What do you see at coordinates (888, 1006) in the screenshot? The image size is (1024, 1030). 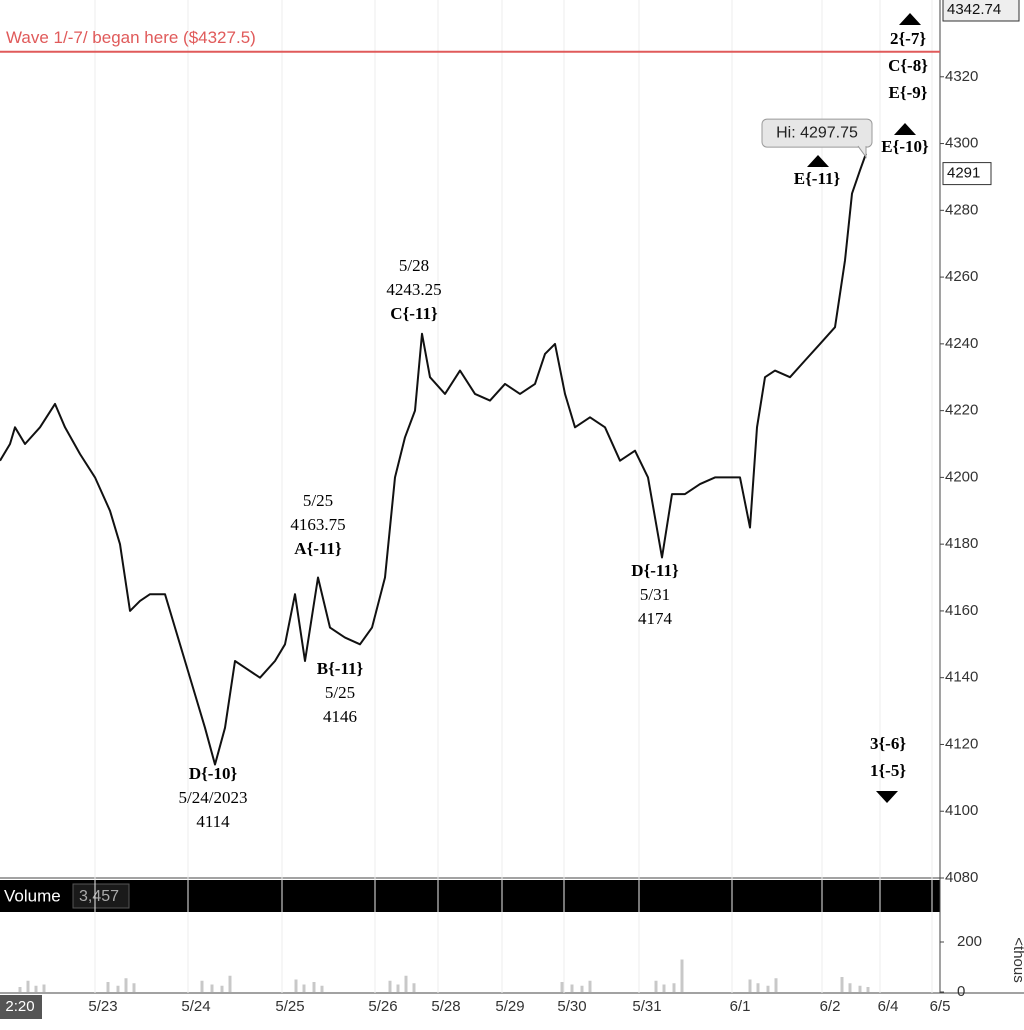 I see `x-tick-label: 6/4` at bounding box center [888, 1006].